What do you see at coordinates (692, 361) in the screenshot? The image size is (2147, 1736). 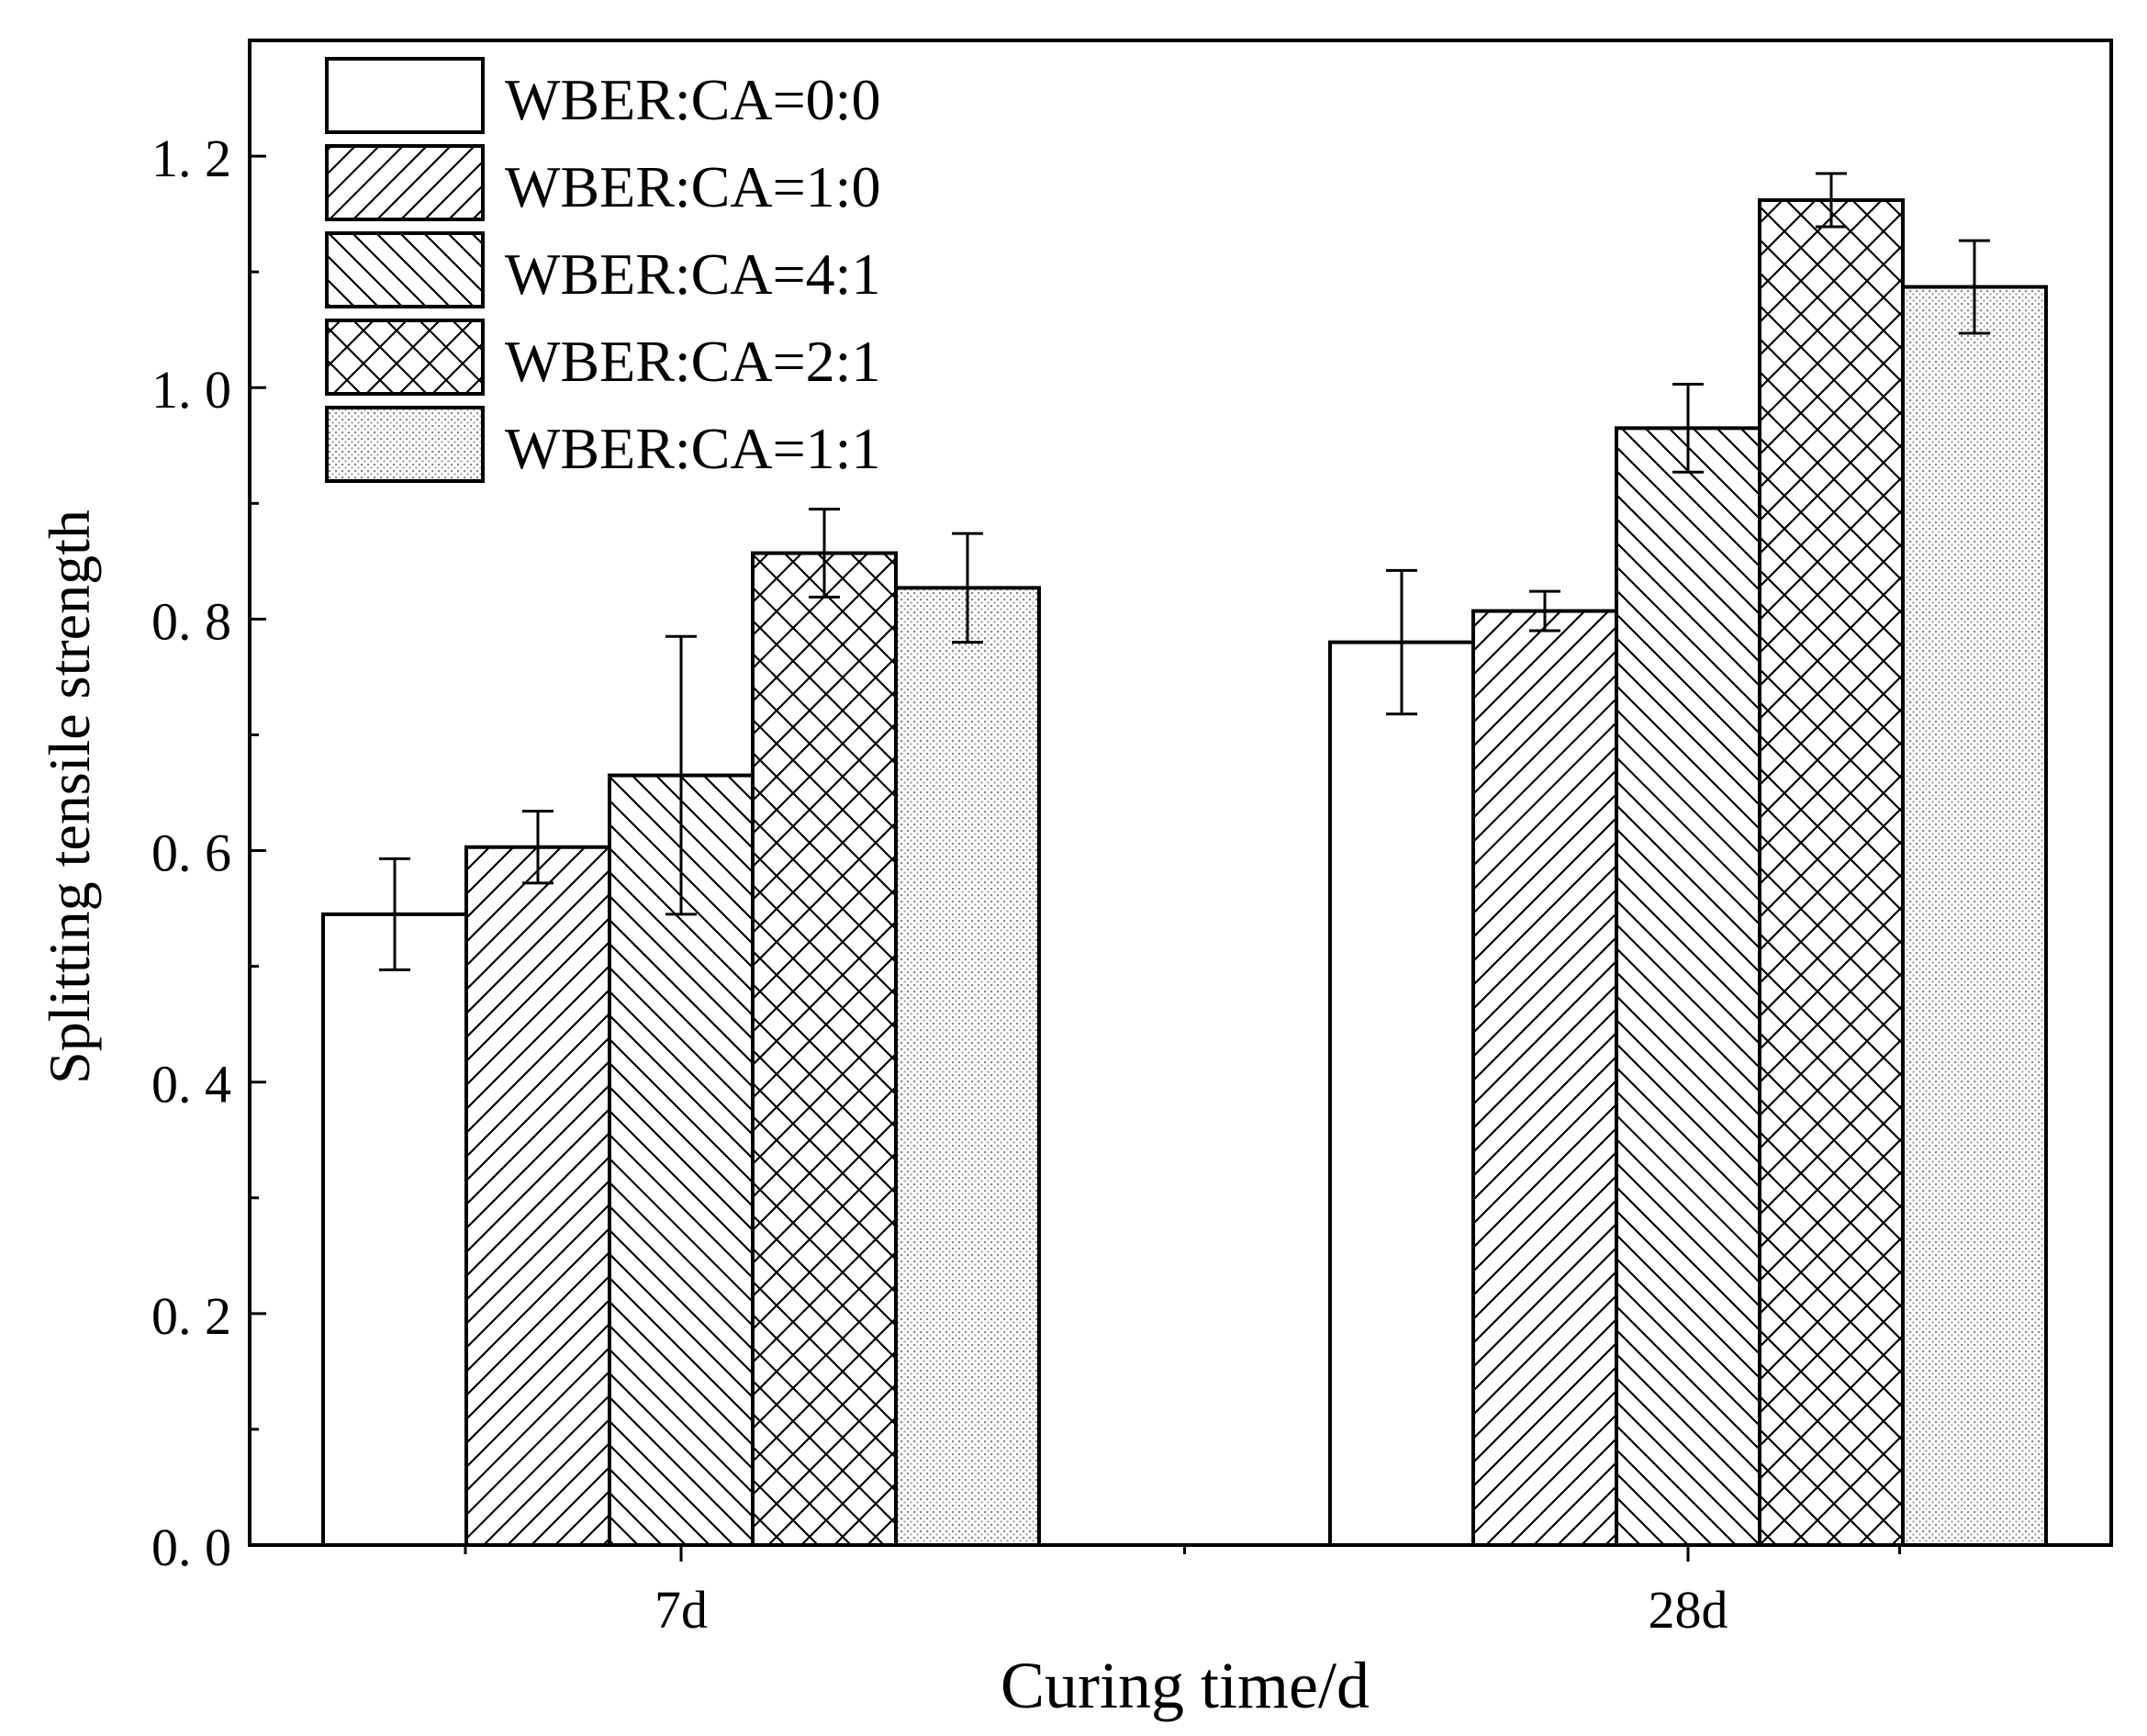 I see `legend-label-4: WBER:CA=2:1` at bounding box center [692, 361].